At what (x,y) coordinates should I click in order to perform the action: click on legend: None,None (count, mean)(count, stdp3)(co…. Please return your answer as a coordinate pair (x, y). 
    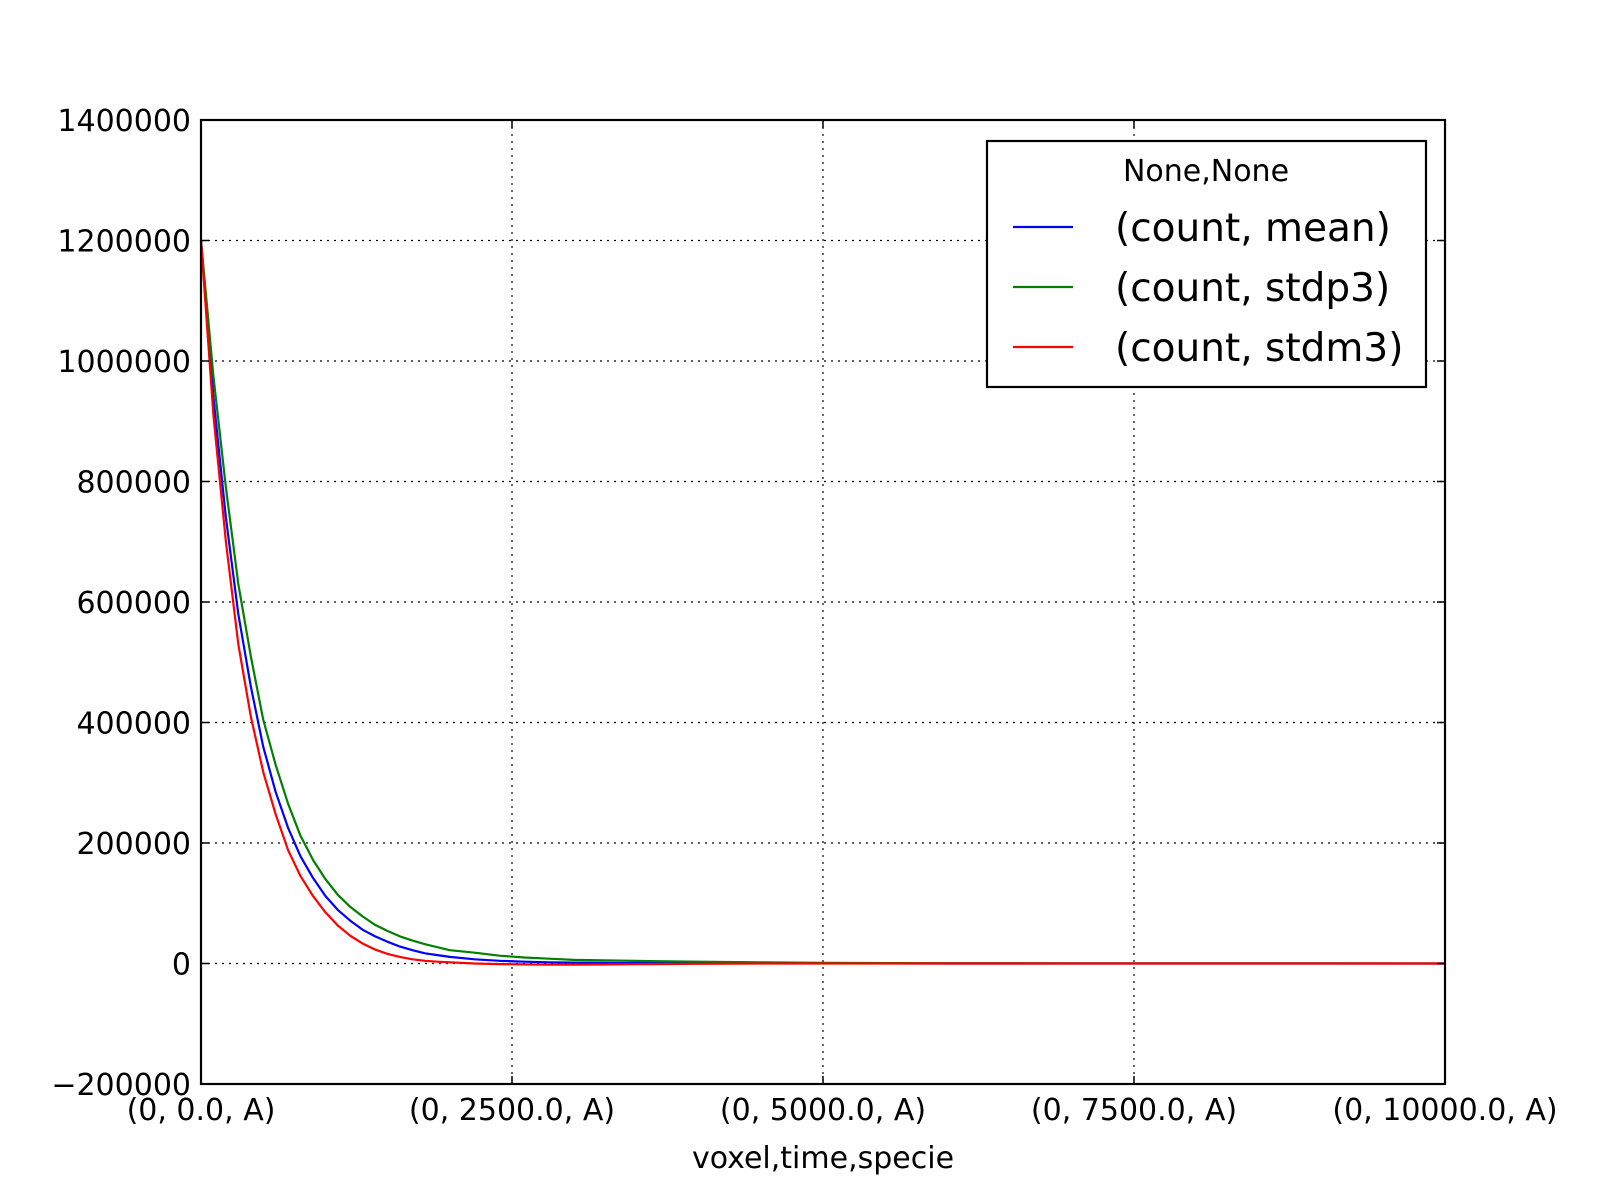
    Looking at the image, I should click on (1206, 264).